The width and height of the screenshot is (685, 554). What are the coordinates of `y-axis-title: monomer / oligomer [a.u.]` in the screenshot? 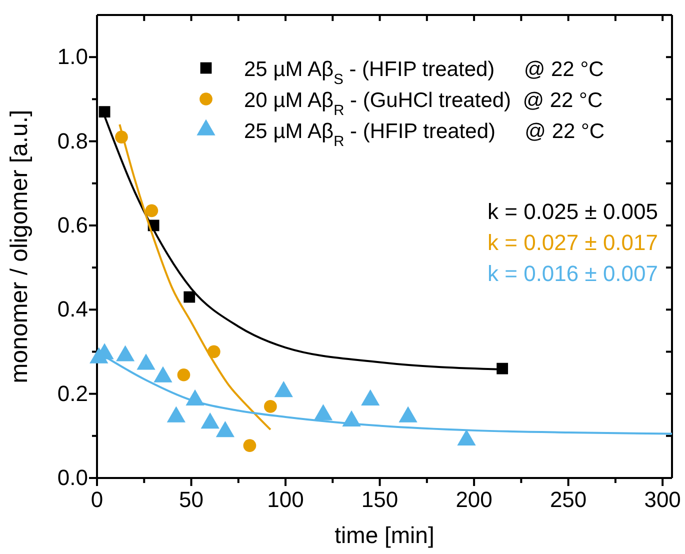 It's located at (19, 247).